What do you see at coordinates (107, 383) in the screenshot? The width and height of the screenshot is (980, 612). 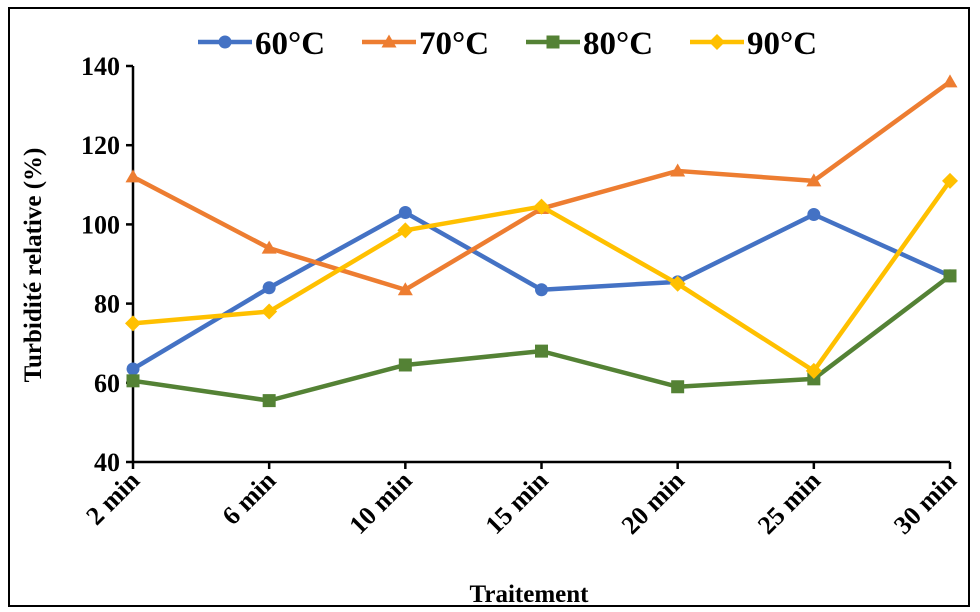 I see `y-tick-label: 60` at bounding box center [107, 383].